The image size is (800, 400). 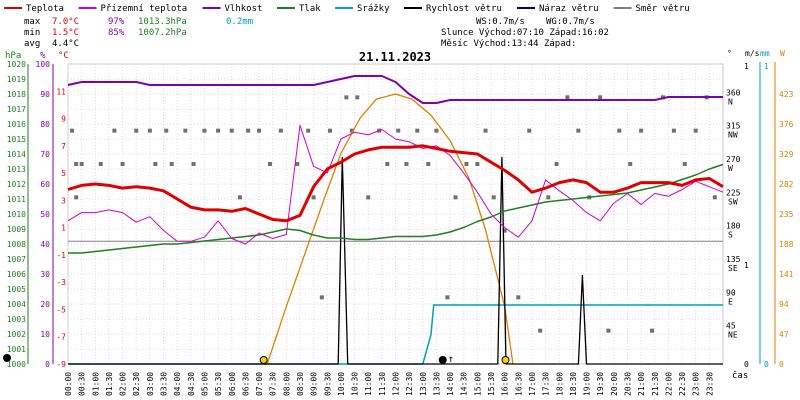 What do you see at coordinates (450, 384) in the screenshot?
I see `x-tick-label: 14:00` at bounding box center [450, 384].